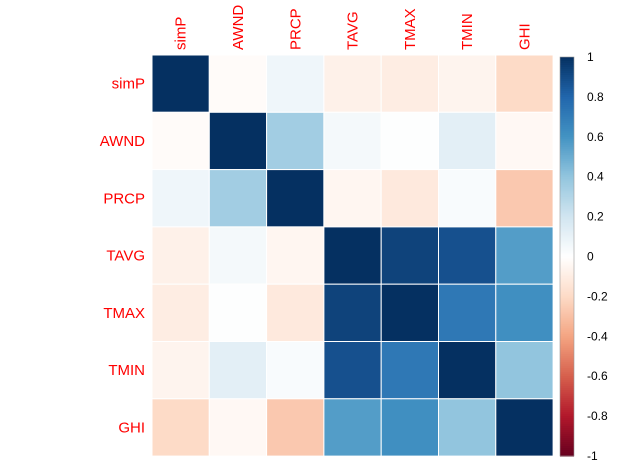  I want to click on heatmap-cell-AWND-GHI, so click(524, 141).